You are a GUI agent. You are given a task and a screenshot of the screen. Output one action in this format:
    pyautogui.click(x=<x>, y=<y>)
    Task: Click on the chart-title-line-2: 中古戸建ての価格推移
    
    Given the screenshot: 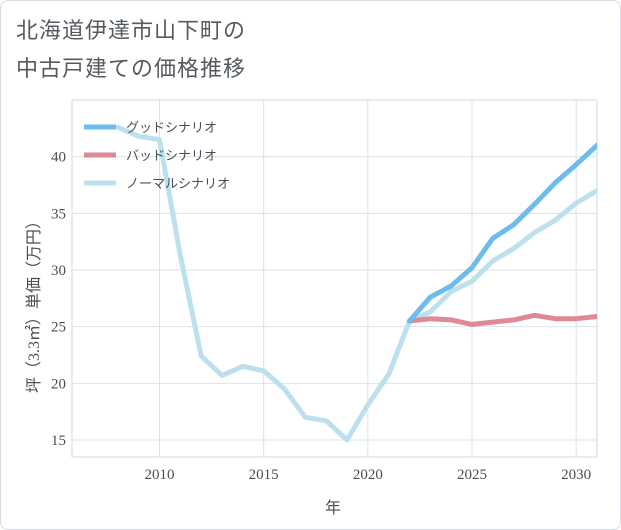 What is the action you would take?
    pyautogui.click(x=131, y=69)
    